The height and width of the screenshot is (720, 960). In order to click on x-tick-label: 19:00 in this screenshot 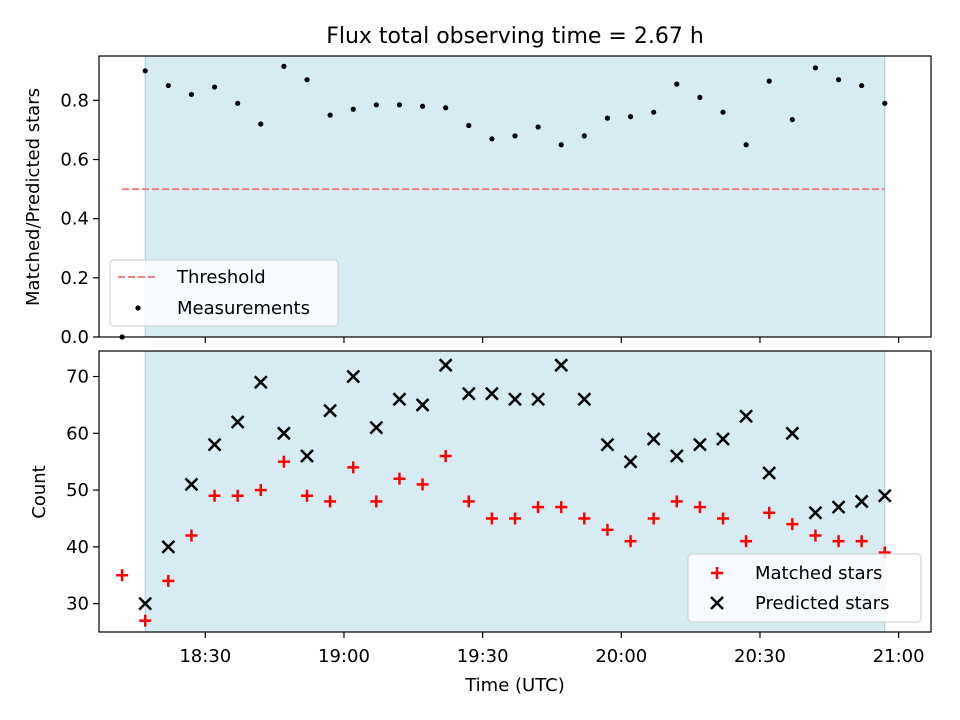, I will do `click(344, 656)`.